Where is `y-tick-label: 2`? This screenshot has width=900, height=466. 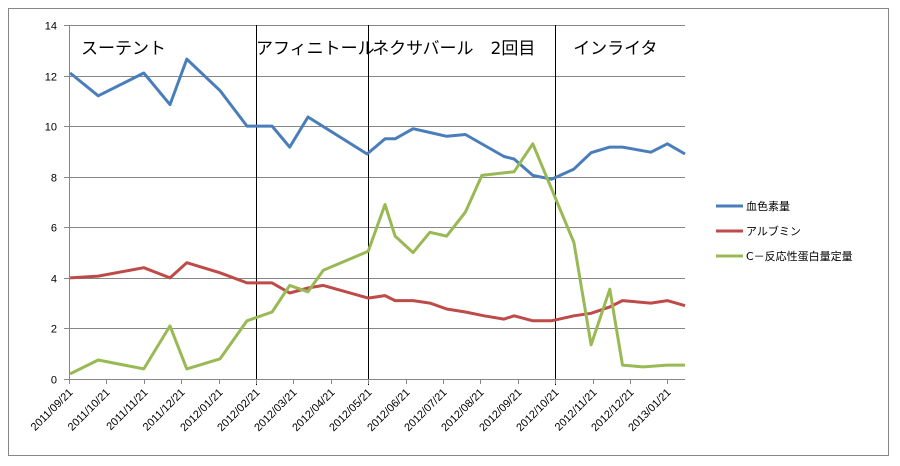 y-tick-label: 2 is located at coordinates (54, 330).